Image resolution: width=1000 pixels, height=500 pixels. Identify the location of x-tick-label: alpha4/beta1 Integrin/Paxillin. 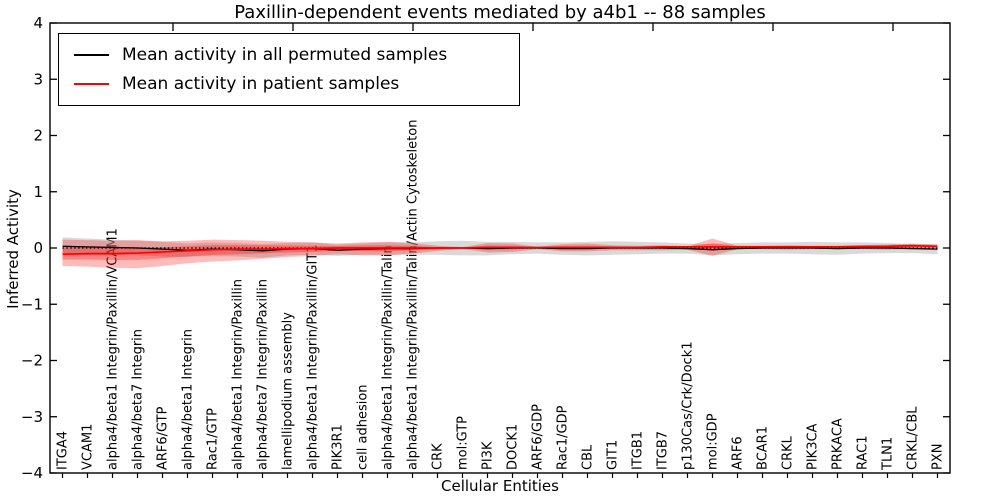
(238, 374).